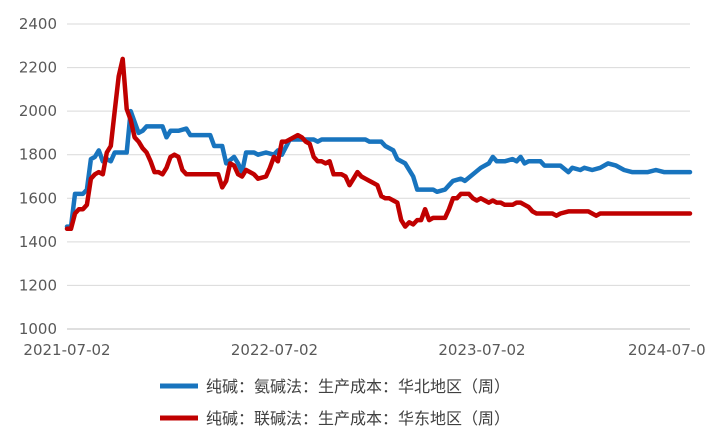  Describe the element at coordinates (66, 350) in the screenshot. I see `x-tick-label: 2021-07-02` at that location.